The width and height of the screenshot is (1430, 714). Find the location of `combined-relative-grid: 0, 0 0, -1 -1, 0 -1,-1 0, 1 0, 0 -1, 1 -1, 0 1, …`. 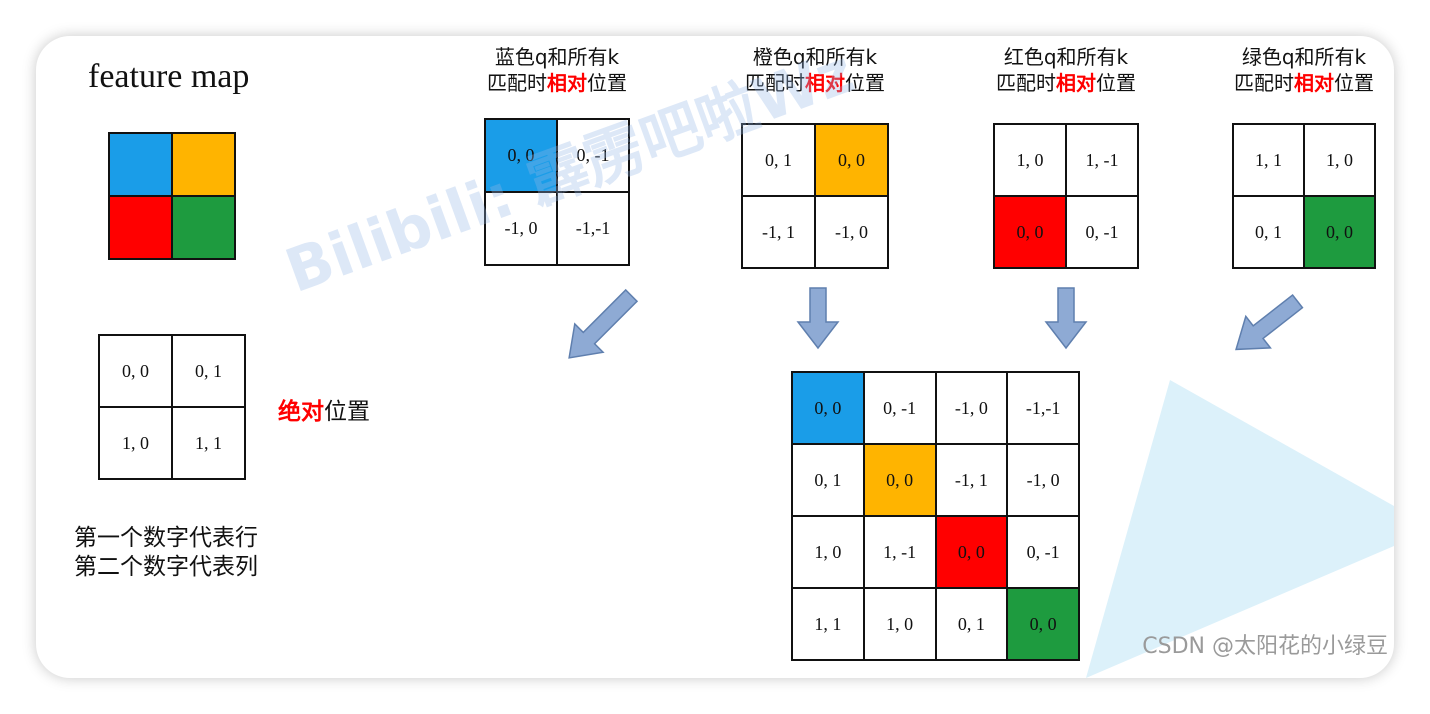

combined-relative-grid: 0, 0 0, -1 -1, 0 -1,-1 0, 1 0, 0 -1, 1 -1, 0 1, … is located at coordinates (935, 516).